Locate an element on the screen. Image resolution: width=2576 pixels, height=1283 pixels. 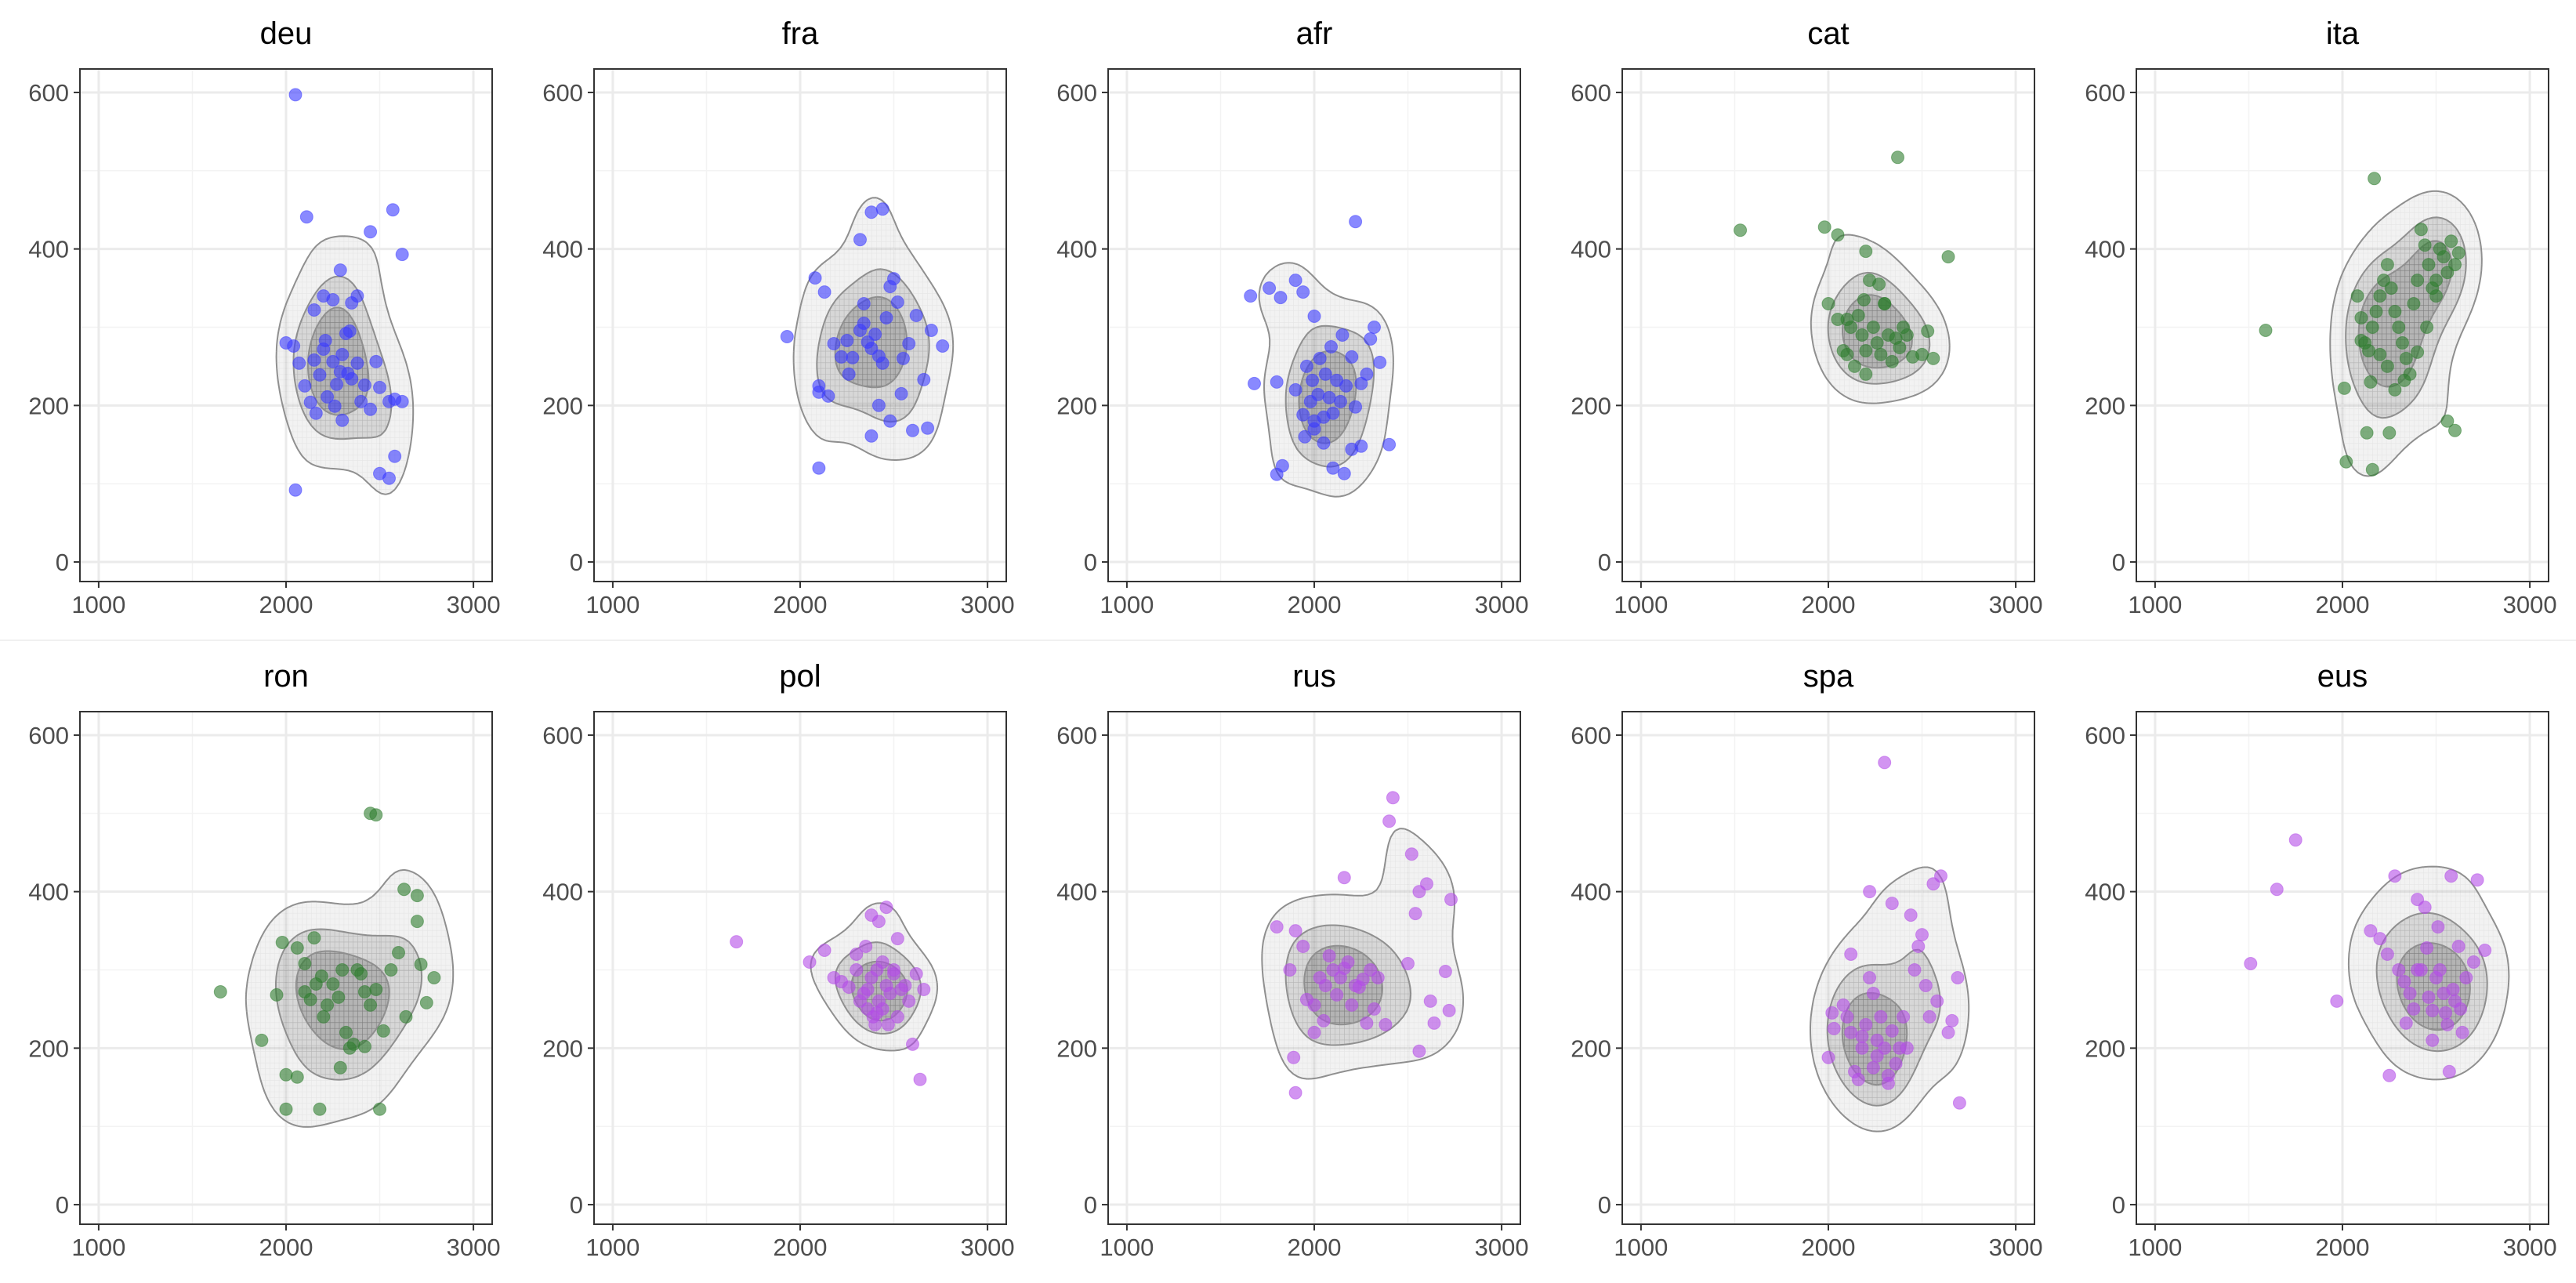
y-tick-label: 600 is located at coordinates (562, 736).